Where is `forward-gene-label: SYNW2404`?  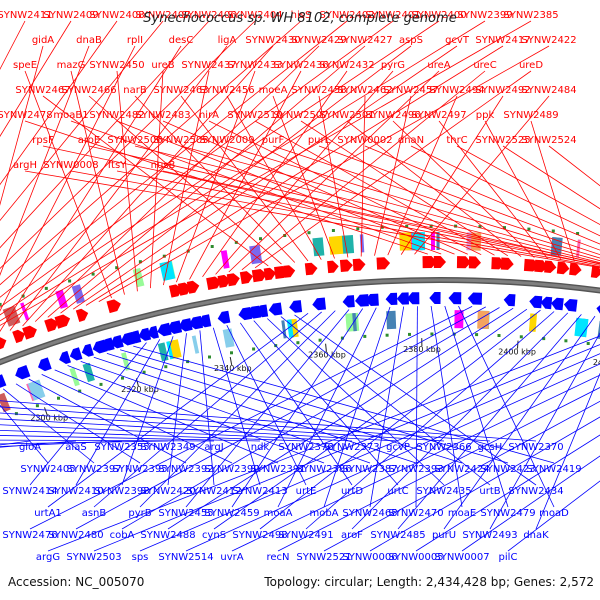
forward-gene-label: SYNW2404 is located at coordinates (254, 15).